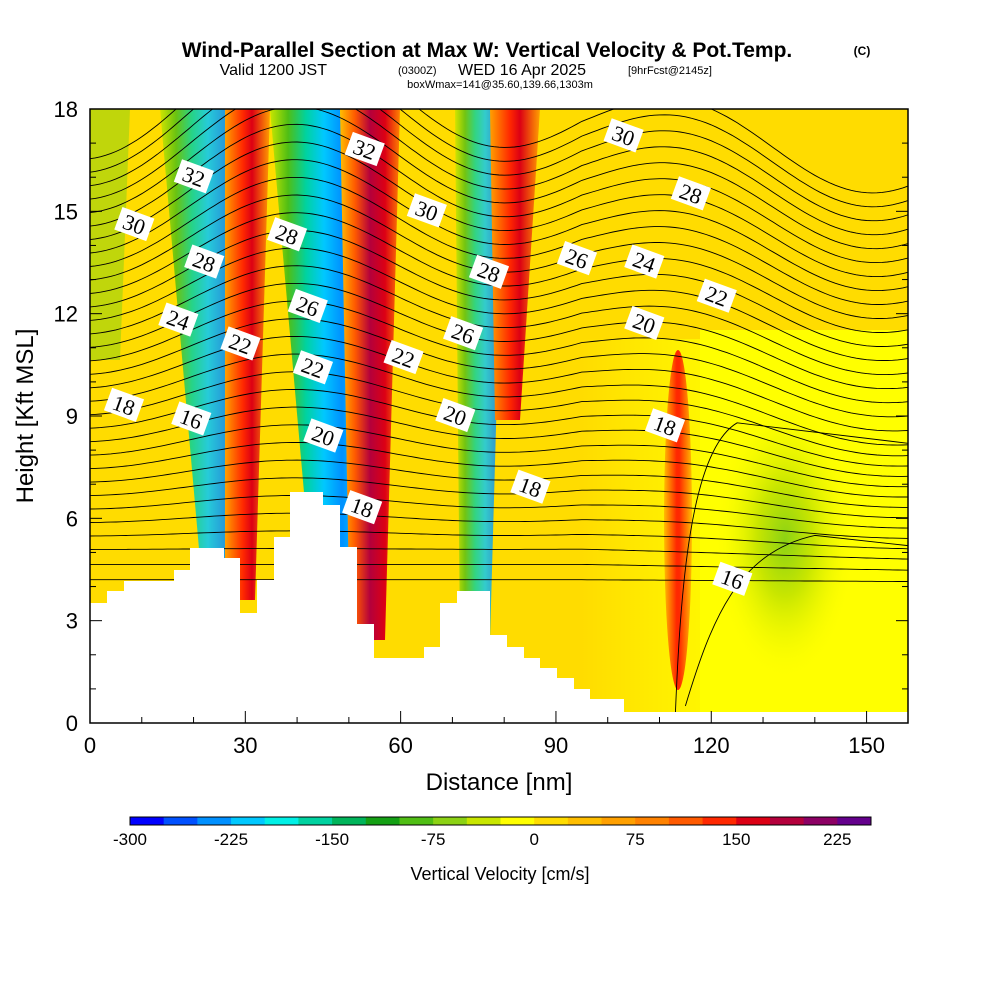 This screenshot has width=1000, height=1000. What do you see at coordinates (25, 416) in the screenshot?
I see `y-axis-label: Height [Kft MSL]` at bounding box center [25, 416].